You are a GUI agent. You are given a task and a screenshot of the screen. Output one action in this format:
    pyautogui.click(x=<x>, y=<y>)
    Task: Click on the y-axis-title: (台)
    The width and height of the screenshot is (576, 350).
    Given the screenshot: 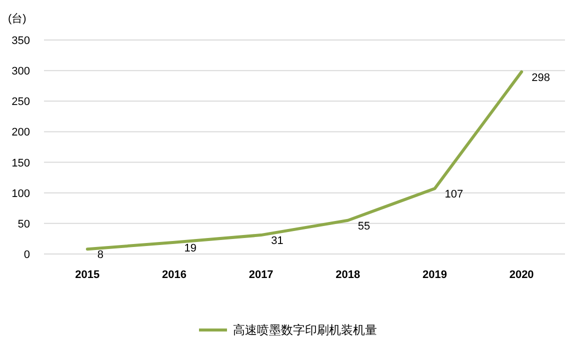 What is the action you would take?
    pyautogui.click(x=17, y=18)
    